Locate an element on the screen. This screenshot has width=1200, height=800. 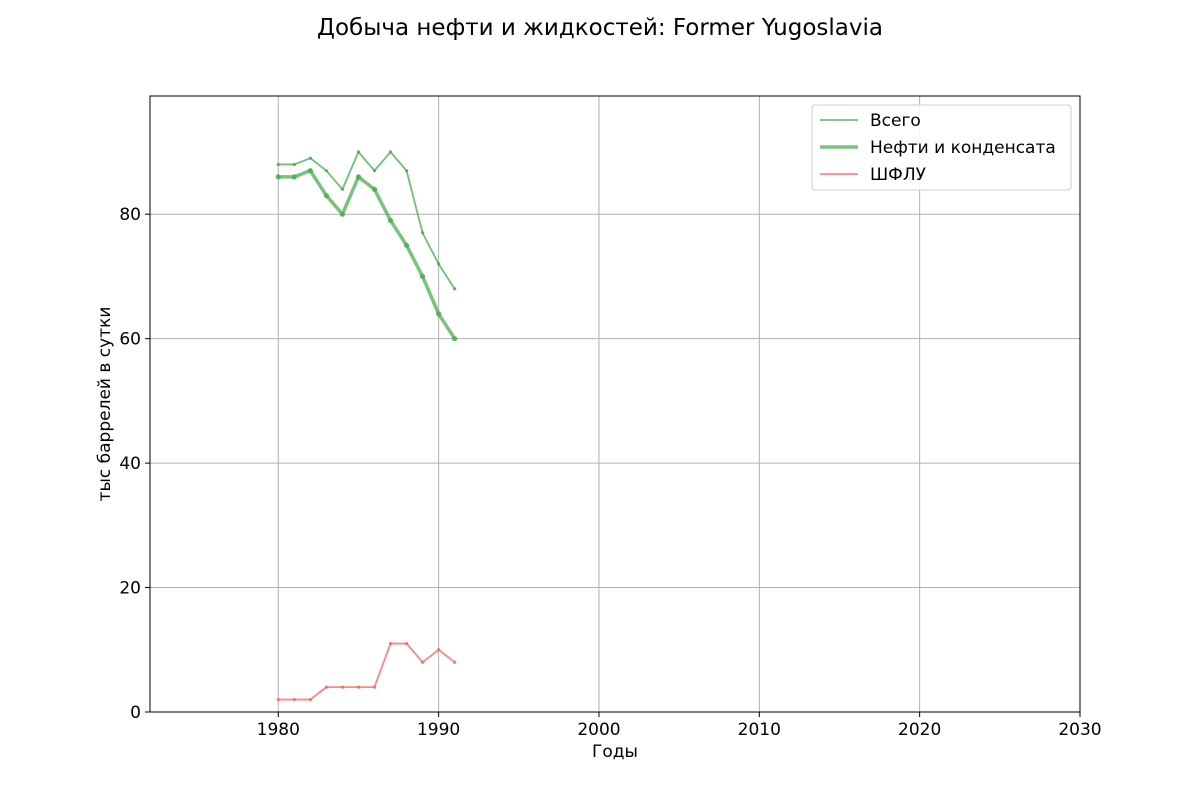
legend-entry: Всего is located at coordinates (895, 121).